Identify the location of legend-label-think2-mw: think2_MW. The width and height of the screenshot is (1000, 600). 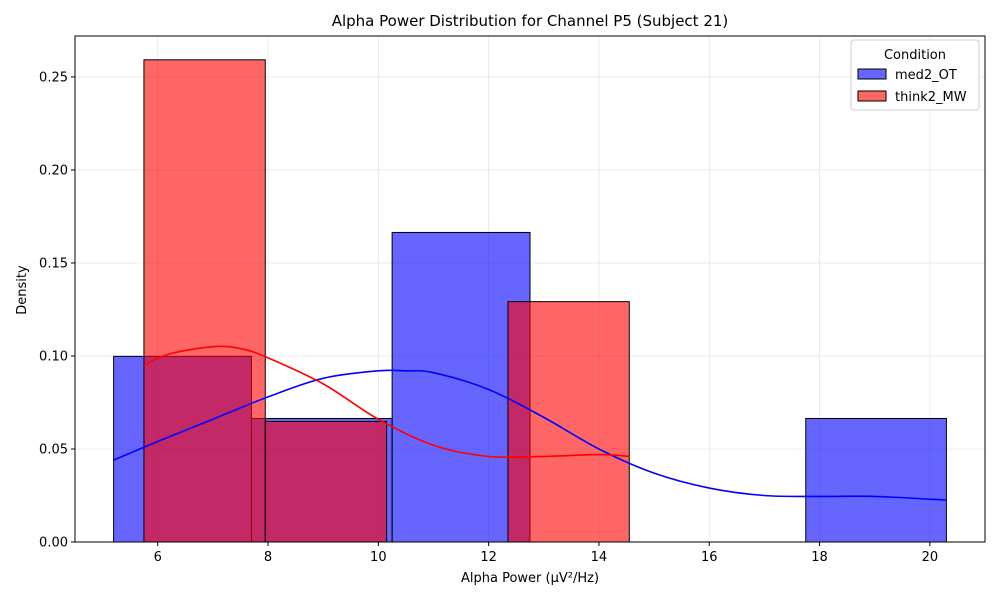
(931, 97).